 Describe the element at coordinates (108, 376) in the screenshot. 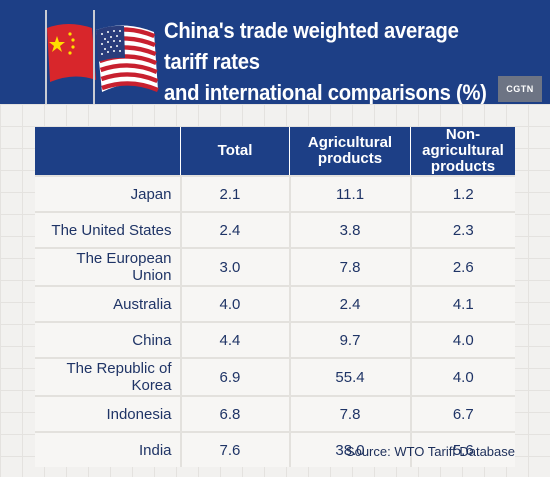

I see `country-cell: The Republic of Korea` at that location.